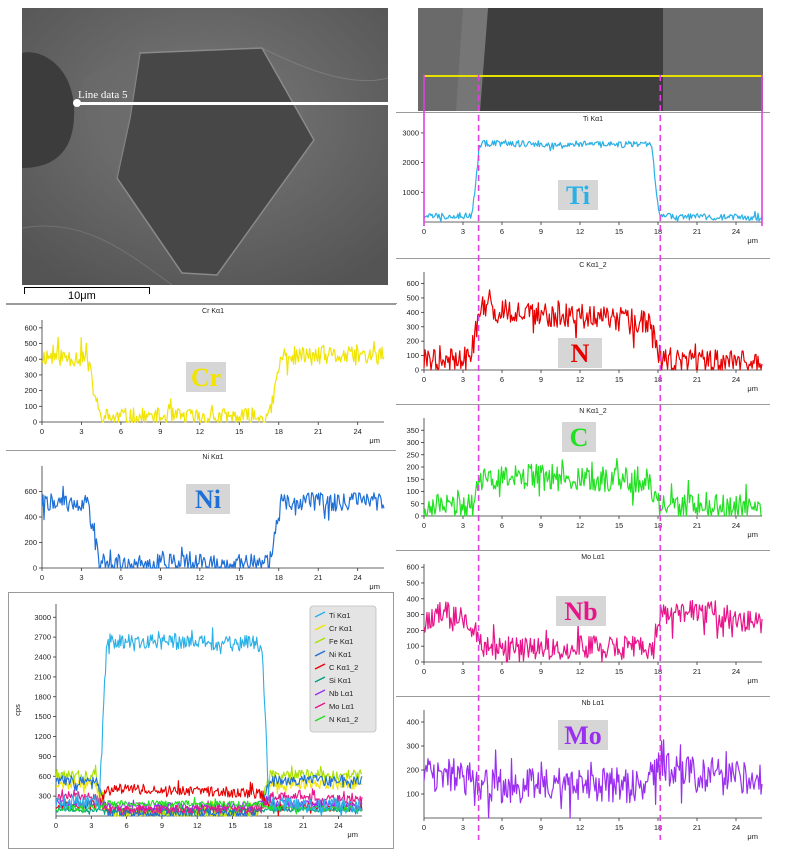 This screenshot has height=855, width=786. What do you see at coordinates (593, 119) in the screenshot?
I see `chart-title: Ti Kα1` at bounding box center [593, 119].